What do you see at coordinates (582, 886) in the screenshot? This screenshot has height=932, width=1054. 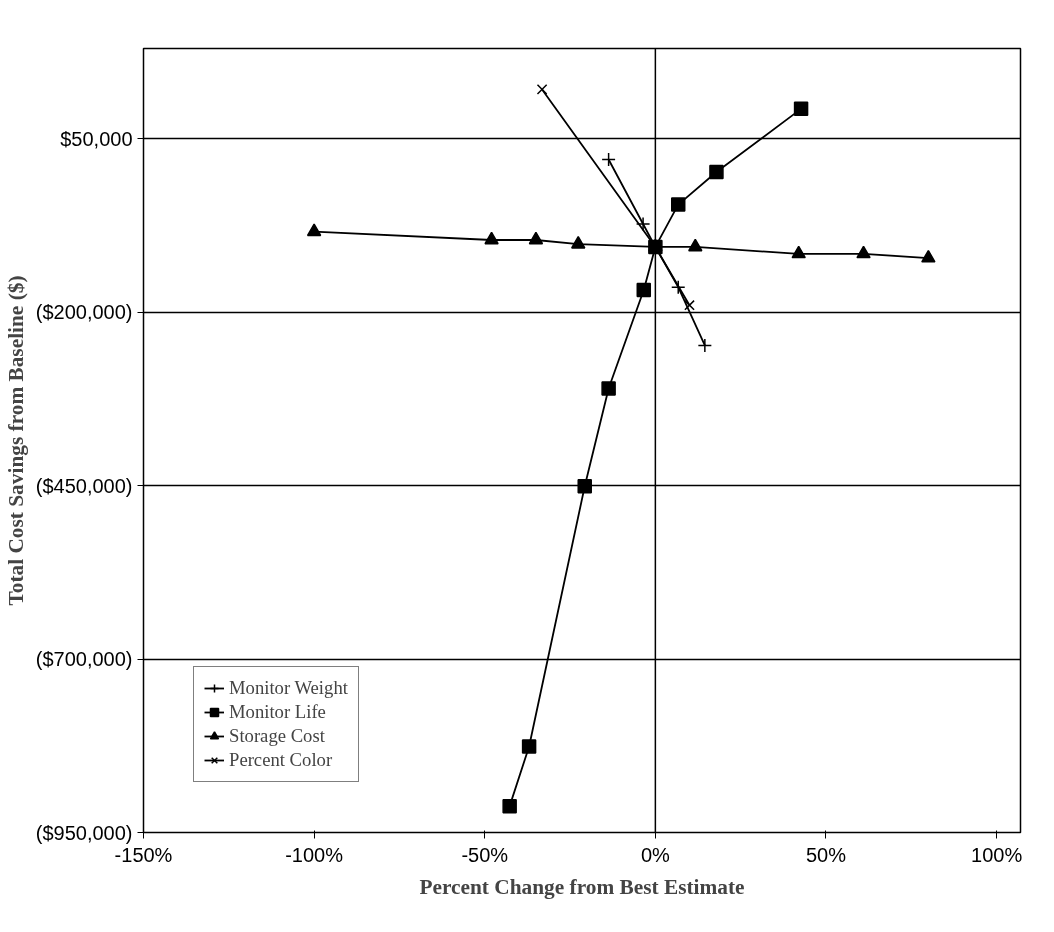 I see `x-axis-title: Percent Change from Best Estimate` at bounding box center [582, 886].